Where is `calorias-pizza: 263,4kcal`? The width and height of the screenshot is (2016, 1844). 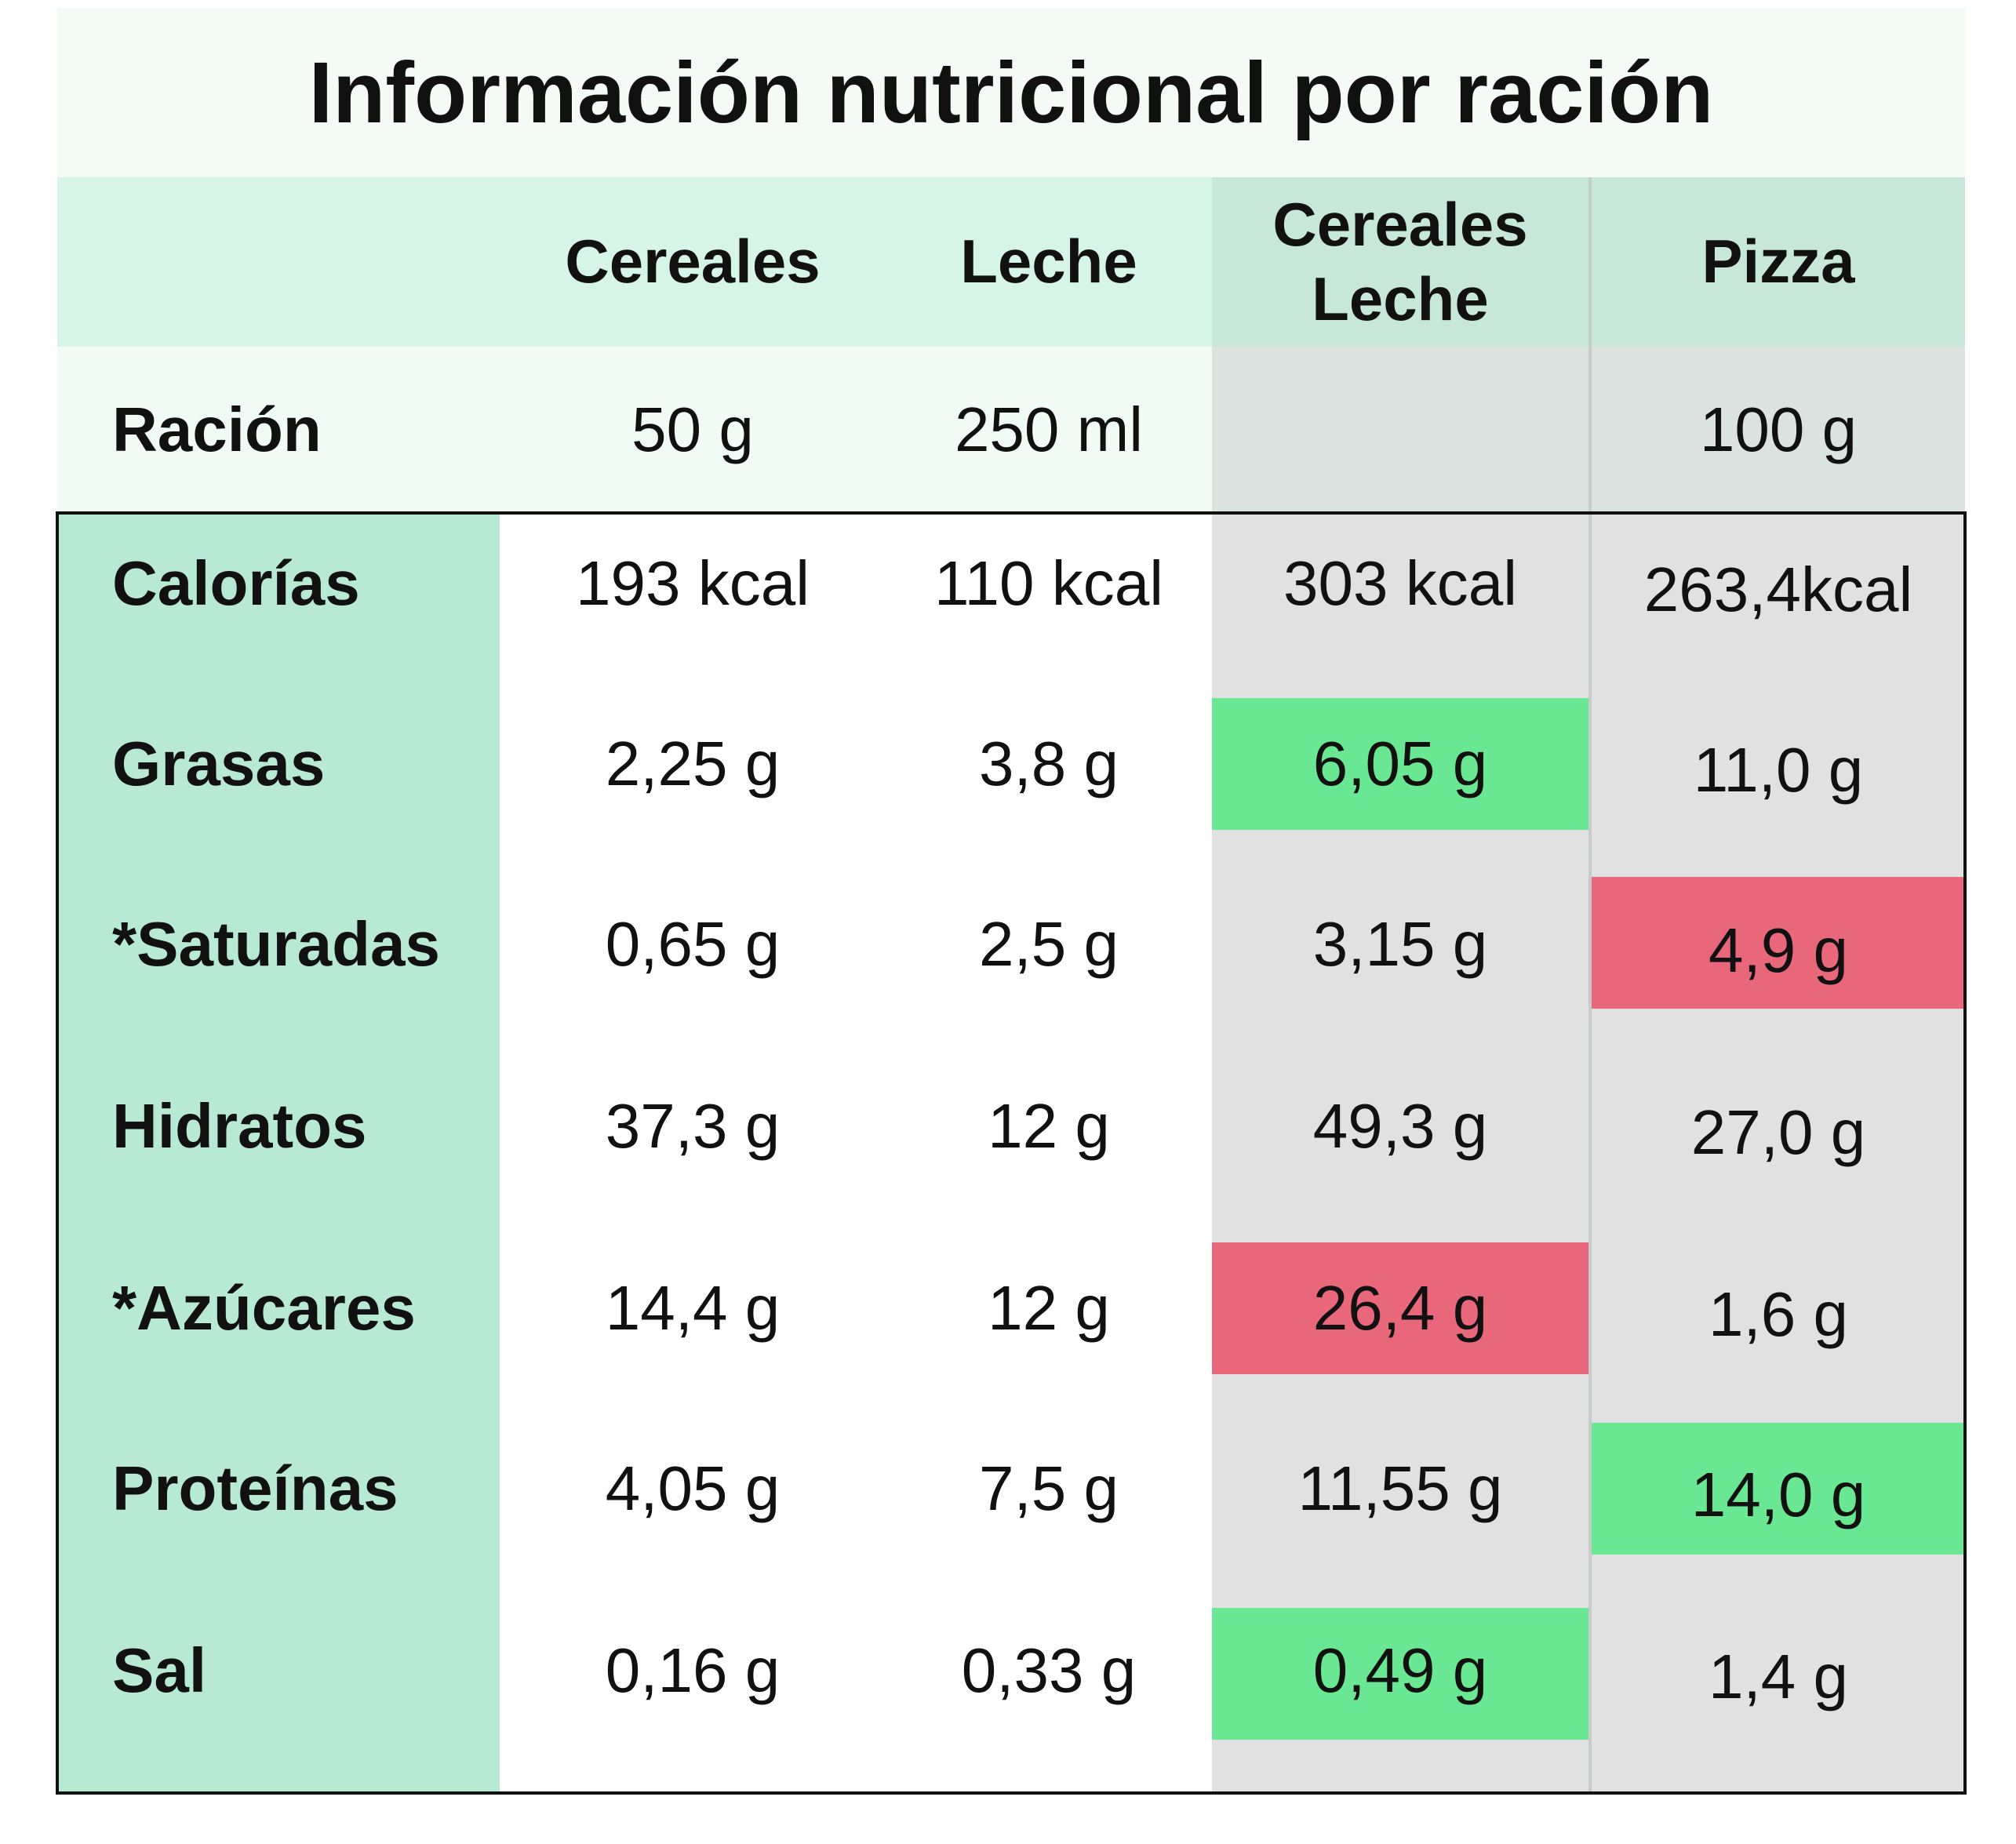 calorias-pizza: 263,4kcal is located at coordinates (1778, 589).